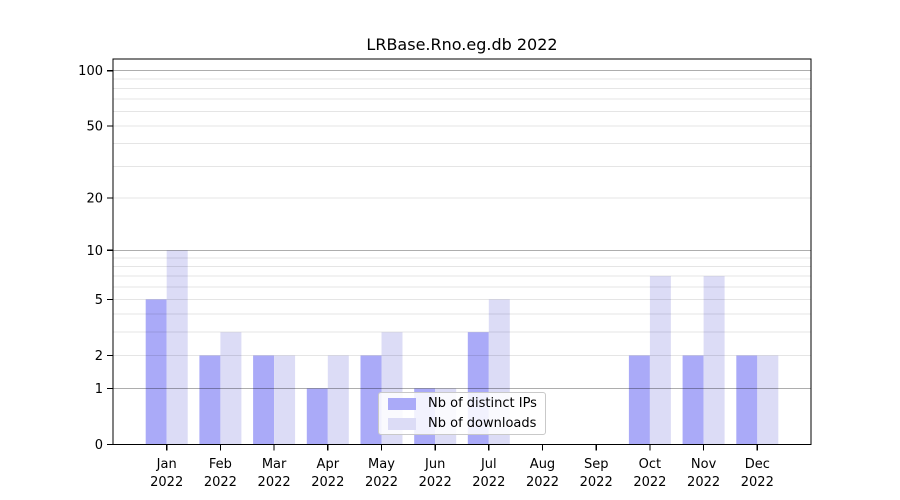 This screenshot has height=500, width=900. What do you see at coordinates (94, 251) in the screenshot?
I see `y-tick-label: 10` at bounding box center [94, 251].